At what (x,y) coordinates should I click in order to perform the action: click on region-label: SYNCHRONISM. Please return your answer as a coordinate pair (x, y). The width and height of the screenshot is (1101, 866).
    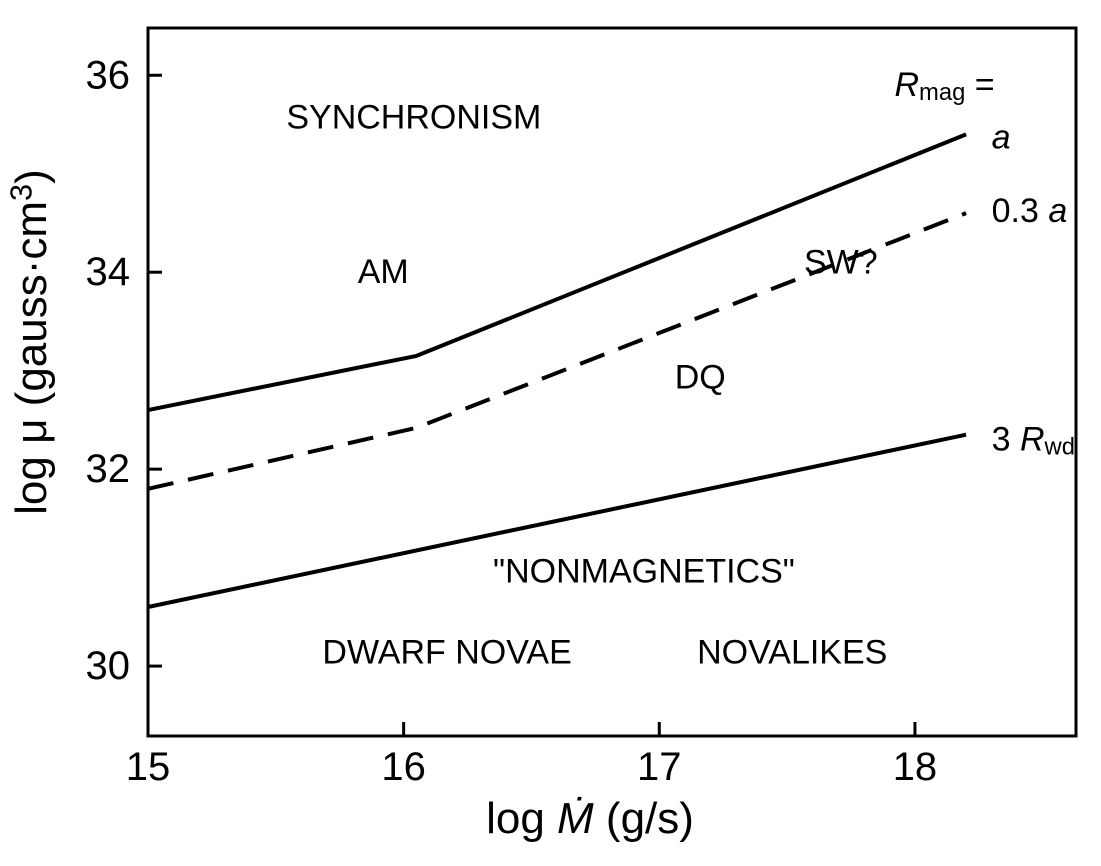
    Looking at the image, I should click on (413, 118).